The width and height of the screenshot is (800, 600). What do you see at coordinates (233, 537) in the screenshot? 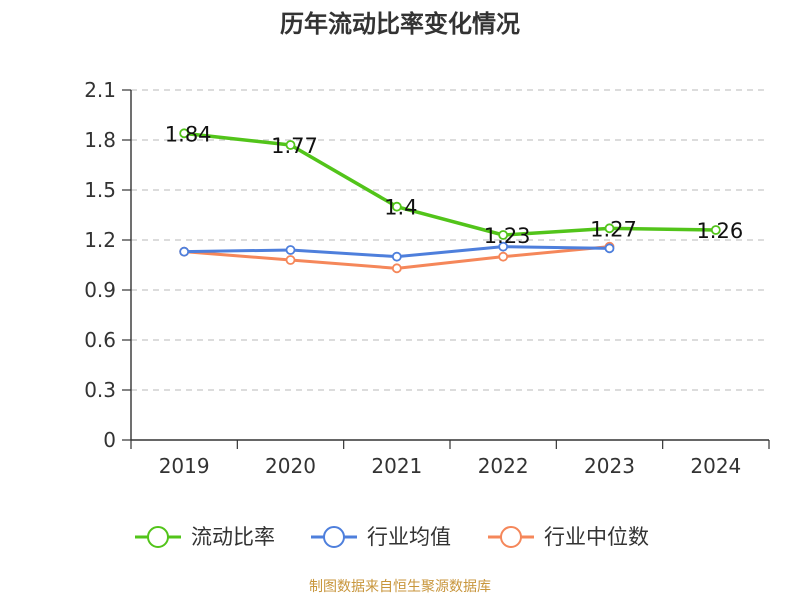
I see `legend-label: 流动比率` at bounding box center [233, 537].